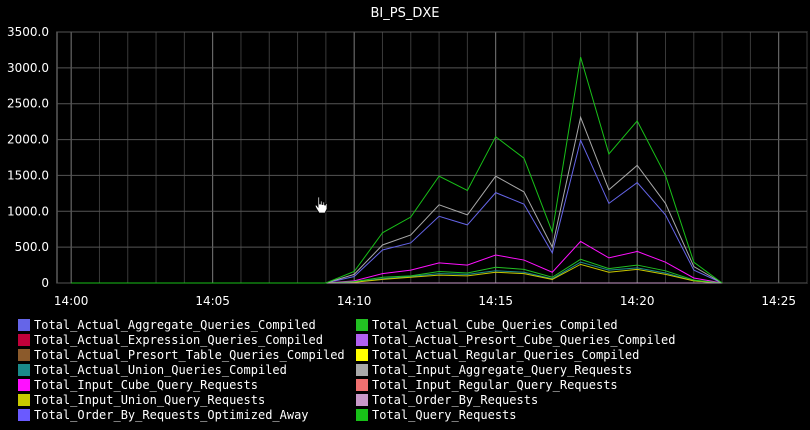 Image resolution: width=810 pixels, height=430 pixels. Describe the element at coordinates (321, 205) in the screenshot. I see `hand-pointer-icon` at that location.